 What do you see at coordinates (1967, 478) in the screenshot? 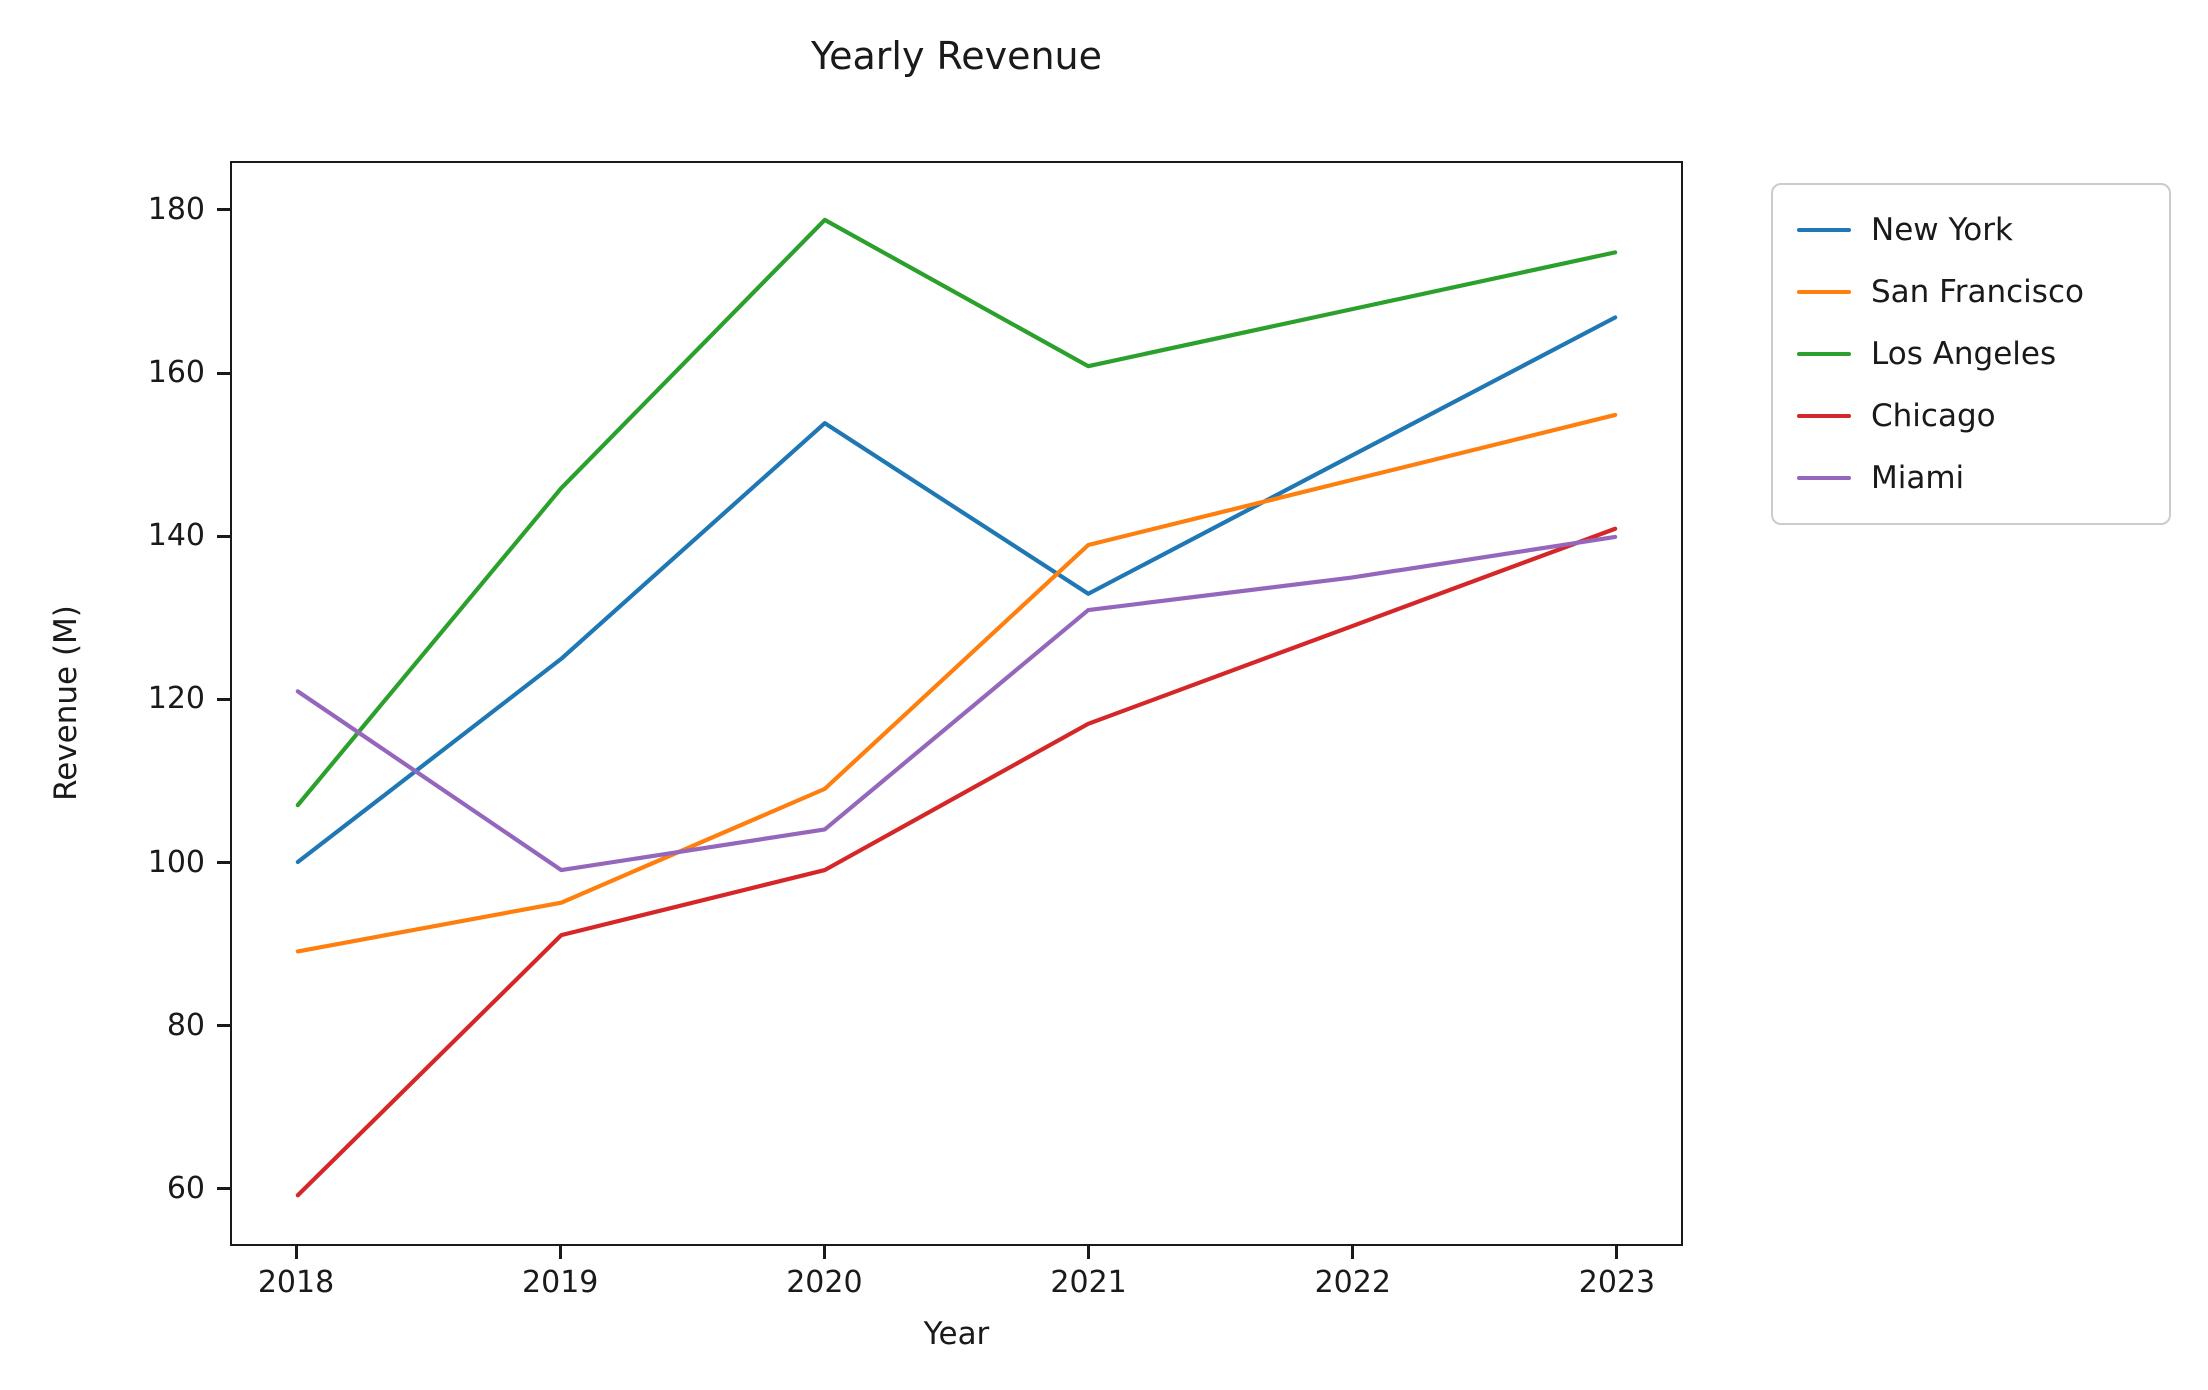
I see `legend-item-miami: Miami` at bounding box center [1967, 478].